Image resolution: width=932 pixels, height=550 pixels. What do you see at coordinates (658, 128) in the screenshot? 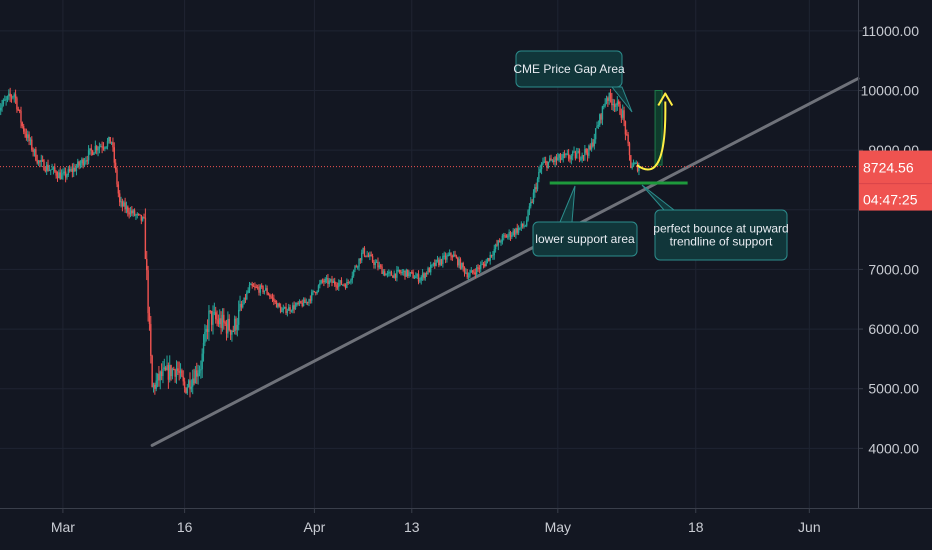
I see `cme-gap-box` at bounding box center [658, 128].